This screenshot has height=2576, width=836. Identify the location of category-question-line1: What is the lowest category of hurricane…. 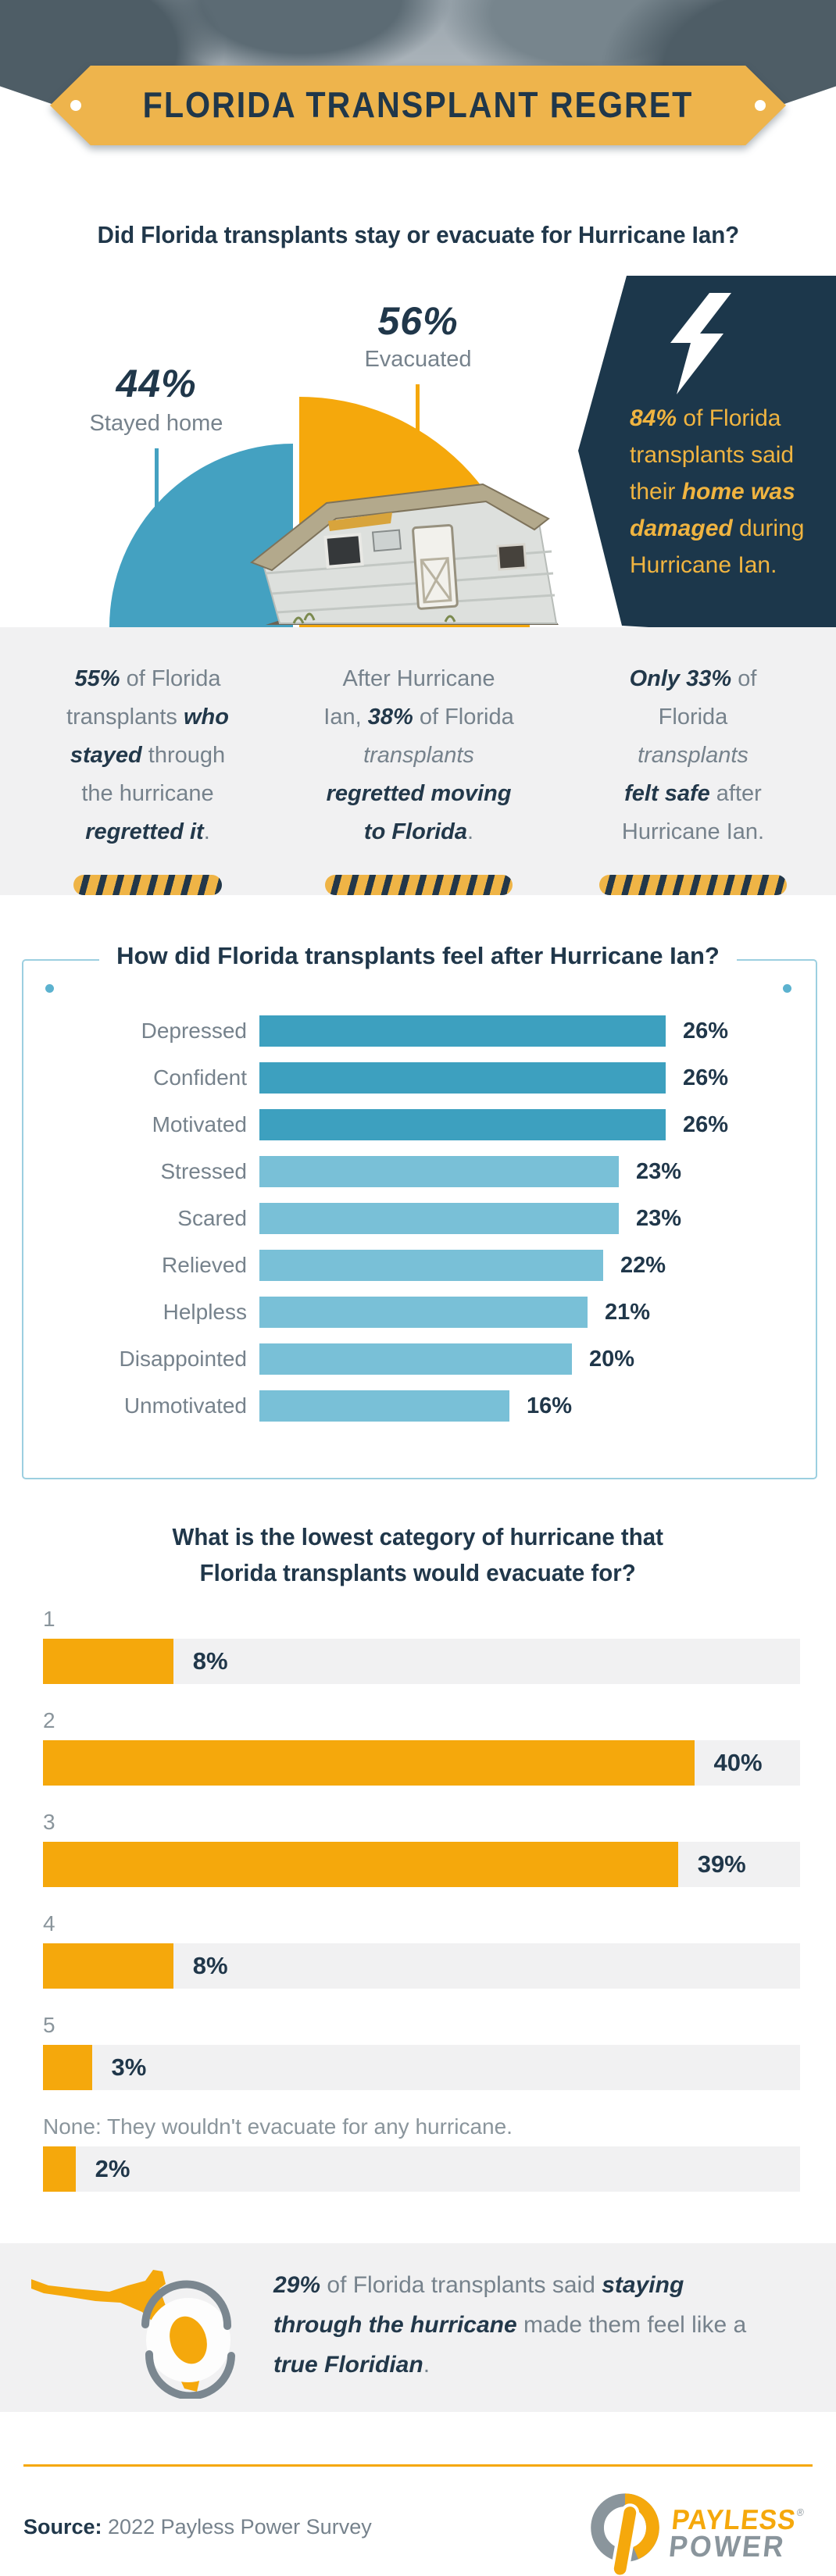
(418, 1536).